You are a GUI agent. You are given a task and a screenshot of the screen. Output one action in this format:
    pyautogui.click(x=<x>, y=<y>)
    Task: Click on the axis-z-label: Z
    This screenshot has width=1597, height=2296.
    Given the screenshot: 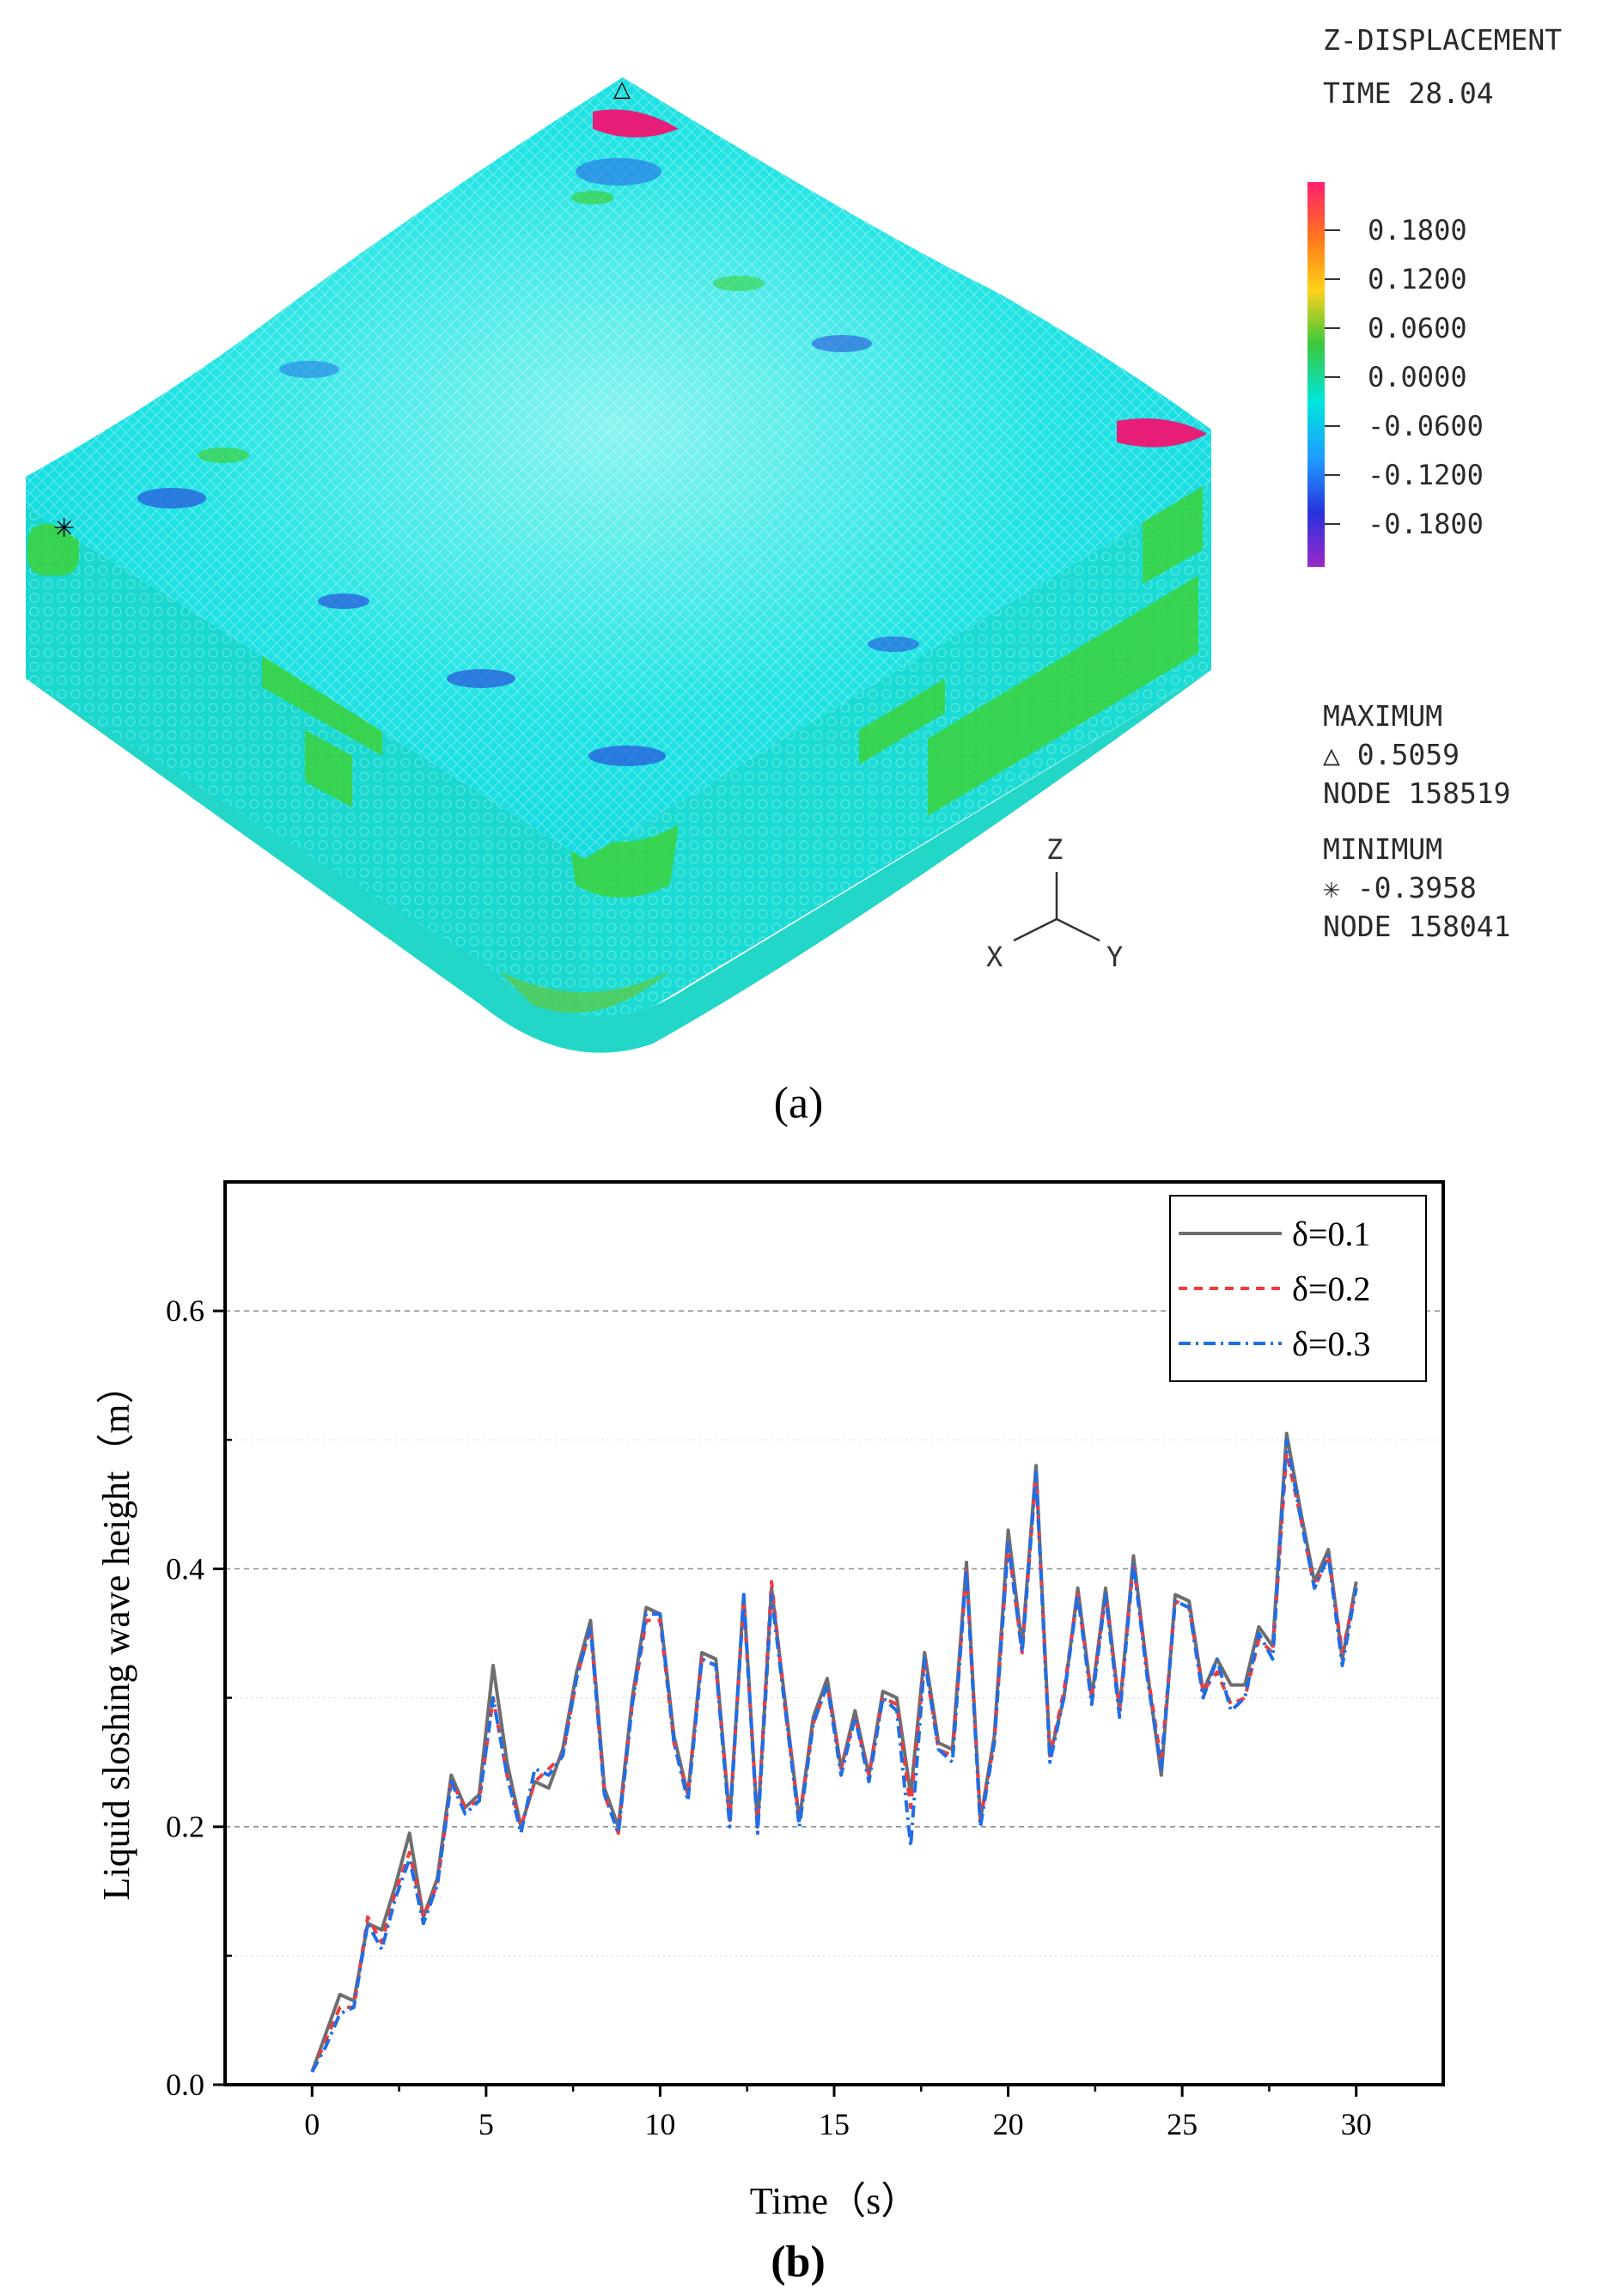 What is the action you would take?
    pyautogui.click(x=1054, y=849)
    